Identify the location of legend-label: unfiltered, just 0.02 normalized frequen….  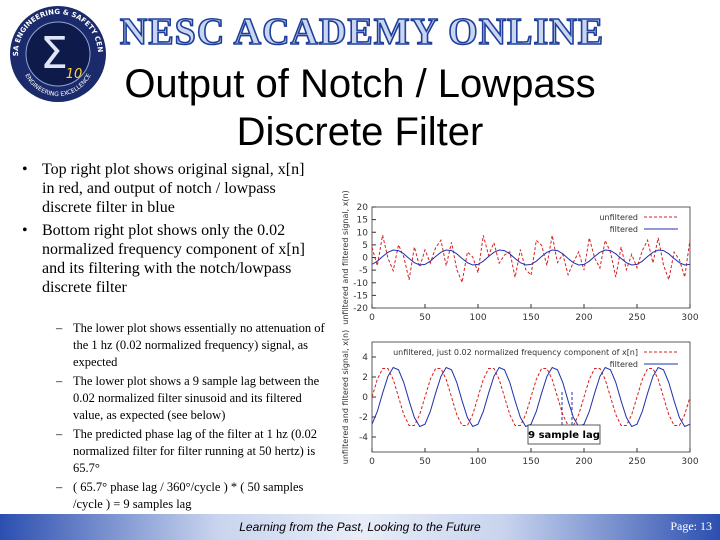
(515, 352).